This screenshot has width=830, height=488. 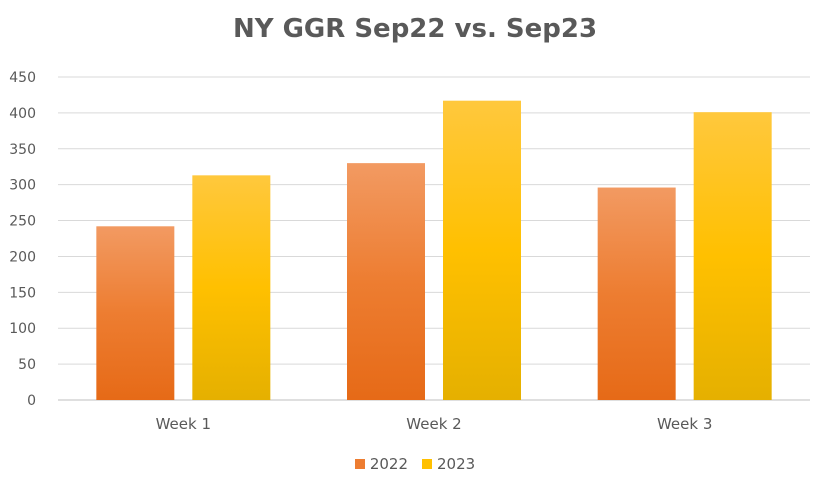 I want to click on x-category-label: Week 1, so click(x=183, y=424).